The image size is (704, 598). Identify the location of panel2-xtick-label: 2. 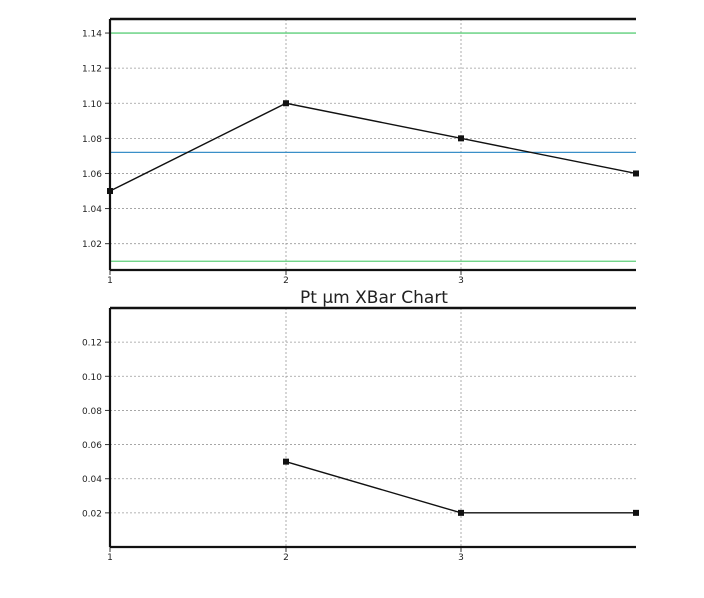
(286, 558).